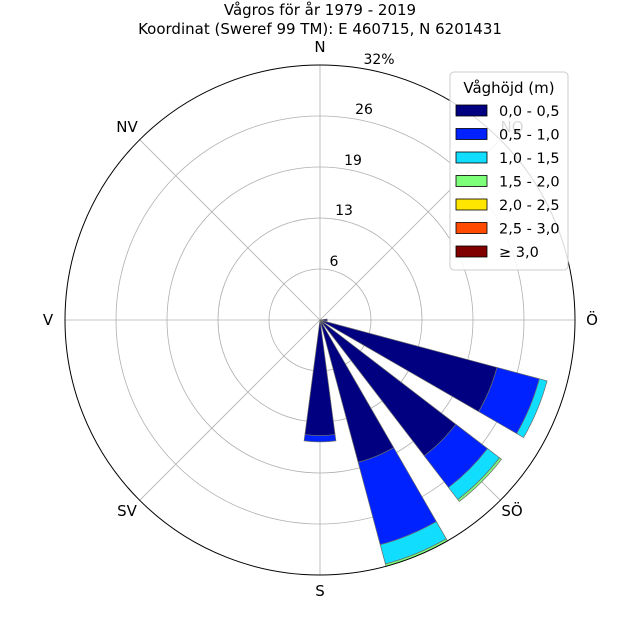 The image size is (640, 640). I want to click on direction-label-nv: NV, so click(127, 127).